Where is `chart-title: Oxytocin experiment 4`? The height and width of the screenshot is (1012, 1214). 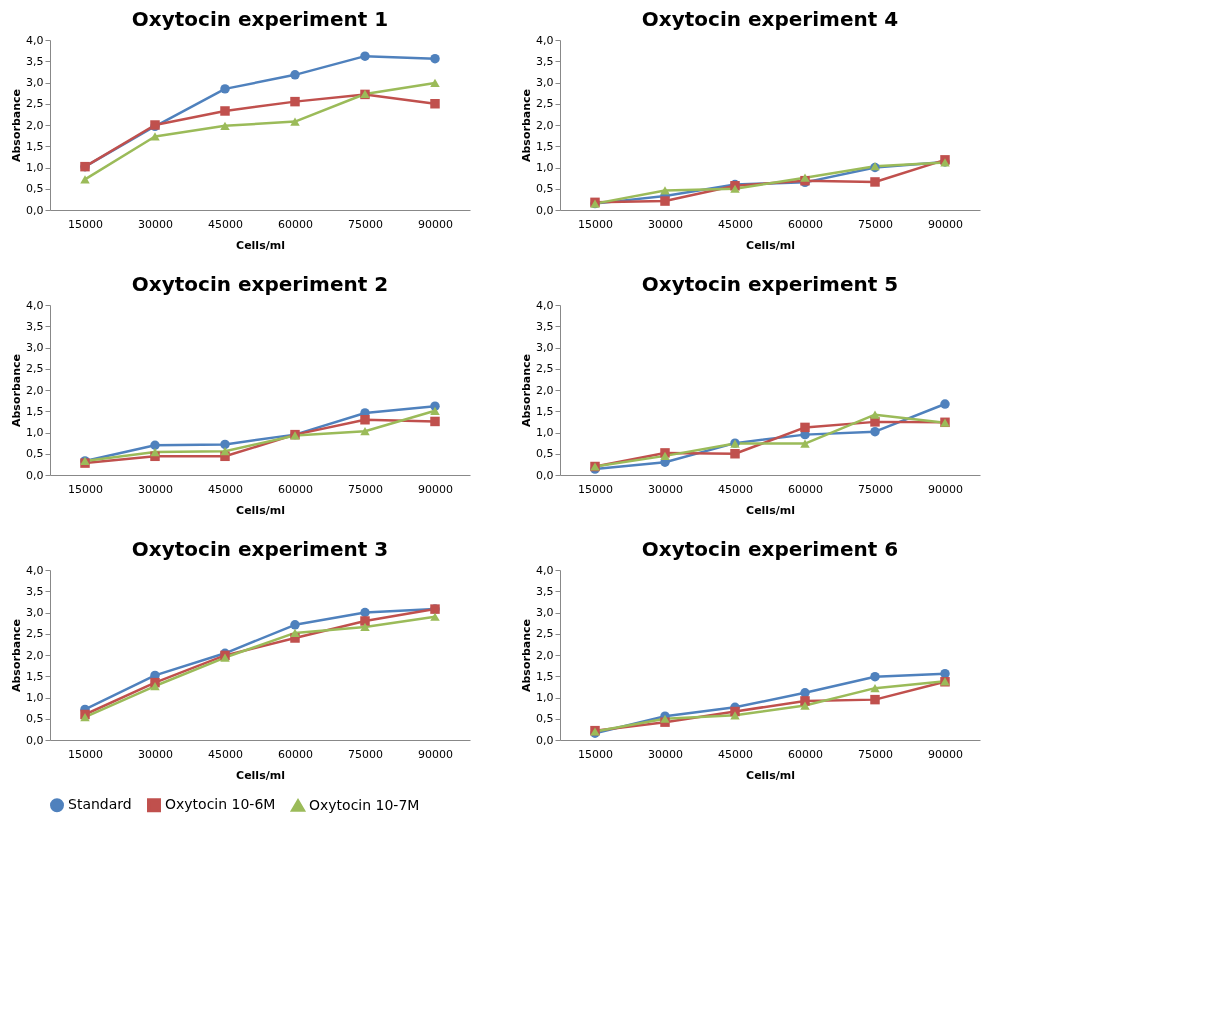 chart-title: Oxytocin experiment 4 is located at coordinates (770, 19).